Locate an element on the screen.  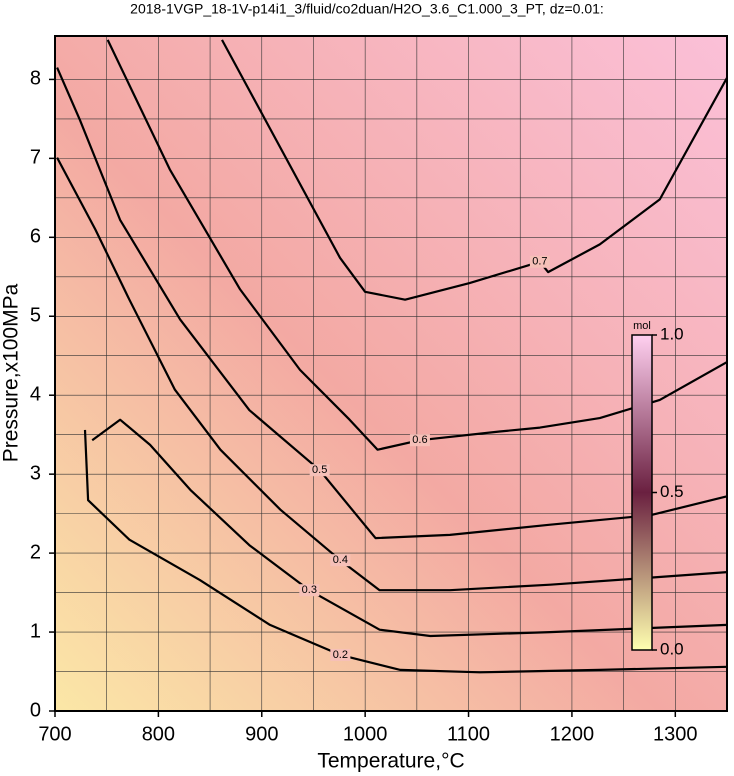
contour-label: 0.3 is located at coordinates (309, 590).